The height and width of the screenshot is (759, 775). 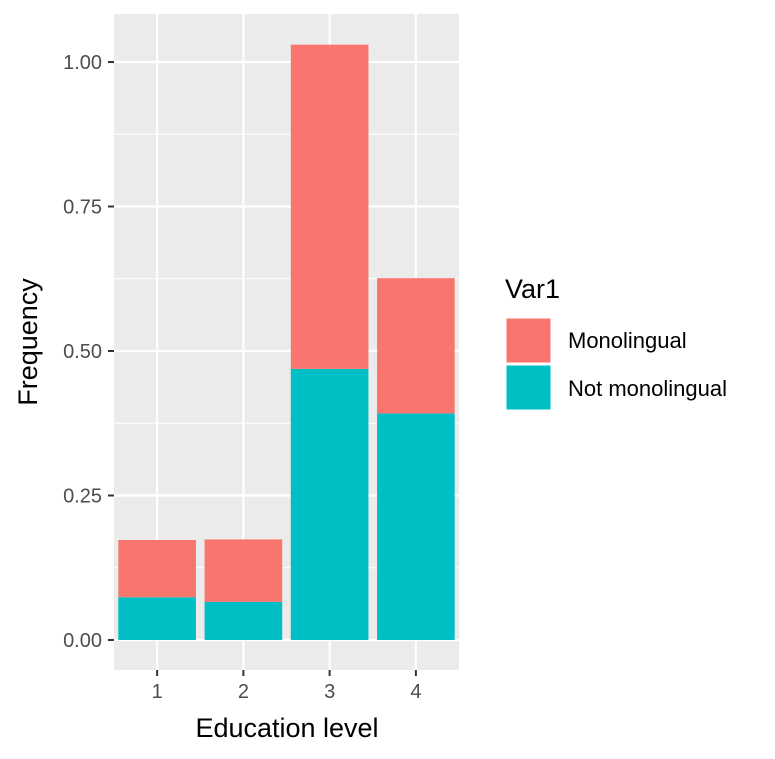 I want to click on y-axis-title: Frequency, so click(x=28, y=342).